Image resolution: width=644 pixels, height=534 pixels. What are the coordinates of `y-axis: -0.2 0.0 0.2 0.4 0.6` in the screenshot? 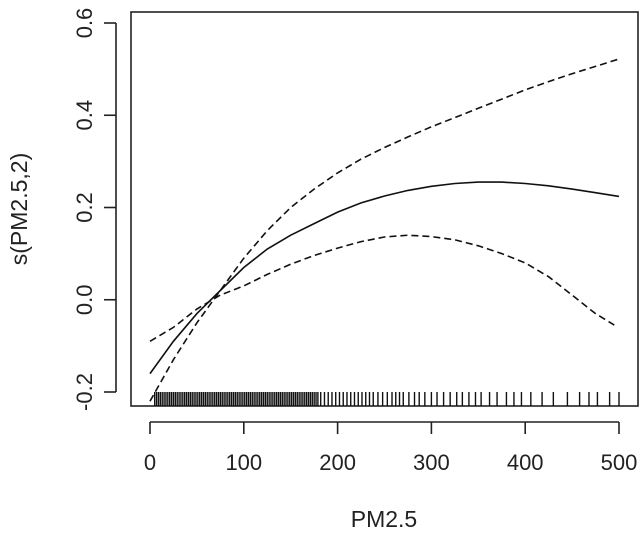 It's located at (94, 209).